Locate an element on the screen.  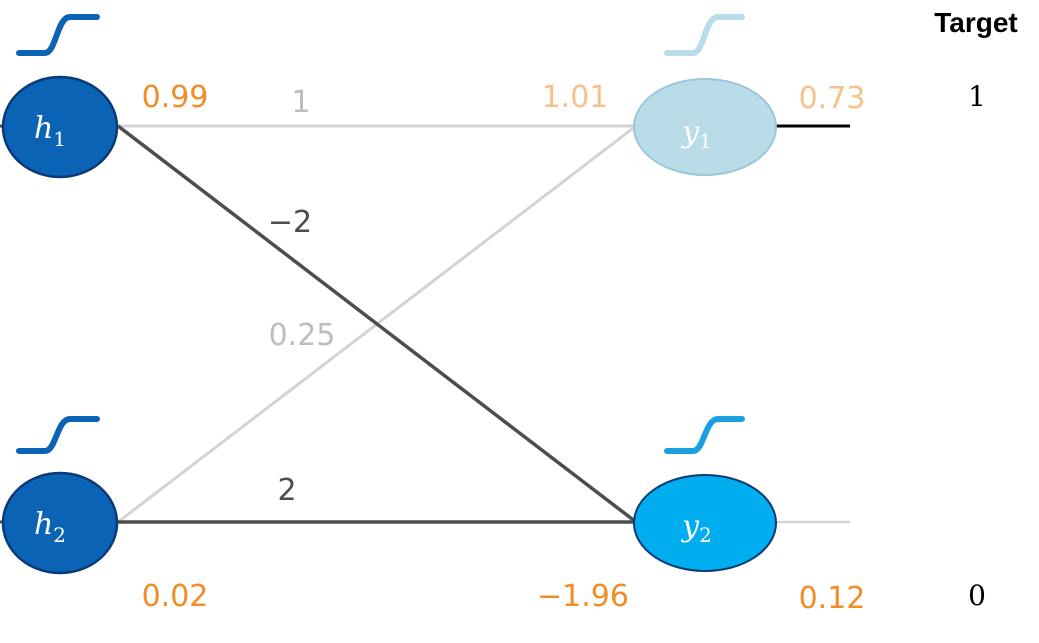
svg-text: y2 is located at coordinates (696, 528).